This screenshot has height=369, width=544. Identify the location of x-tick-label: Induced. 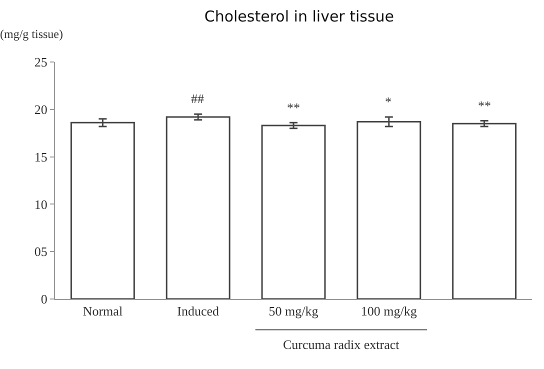
(198, 311).